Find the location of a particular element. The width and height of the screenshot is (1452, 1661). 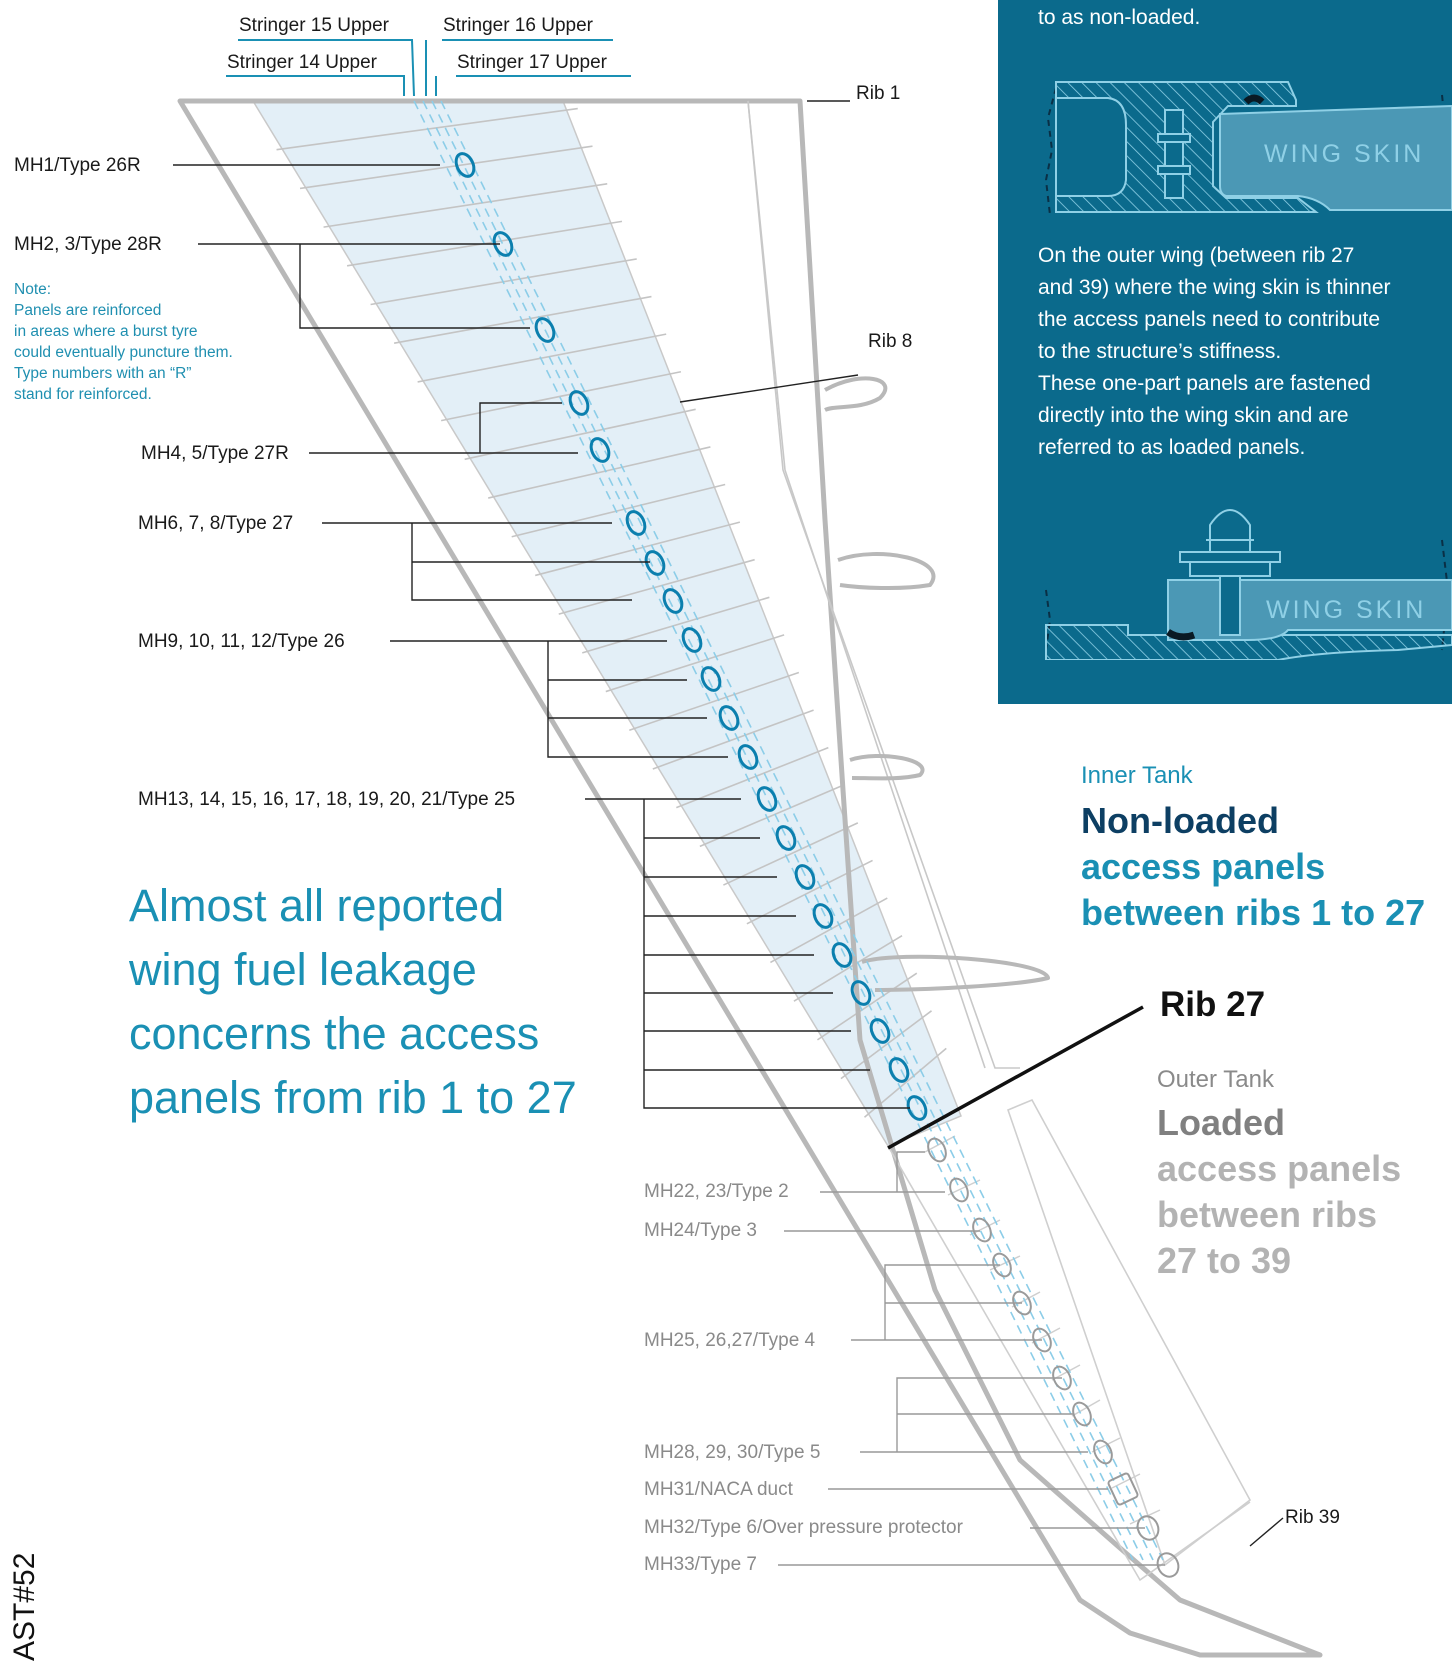

mh2-label: MH2, 3/Type 28R is located at coordinates (88, 244).